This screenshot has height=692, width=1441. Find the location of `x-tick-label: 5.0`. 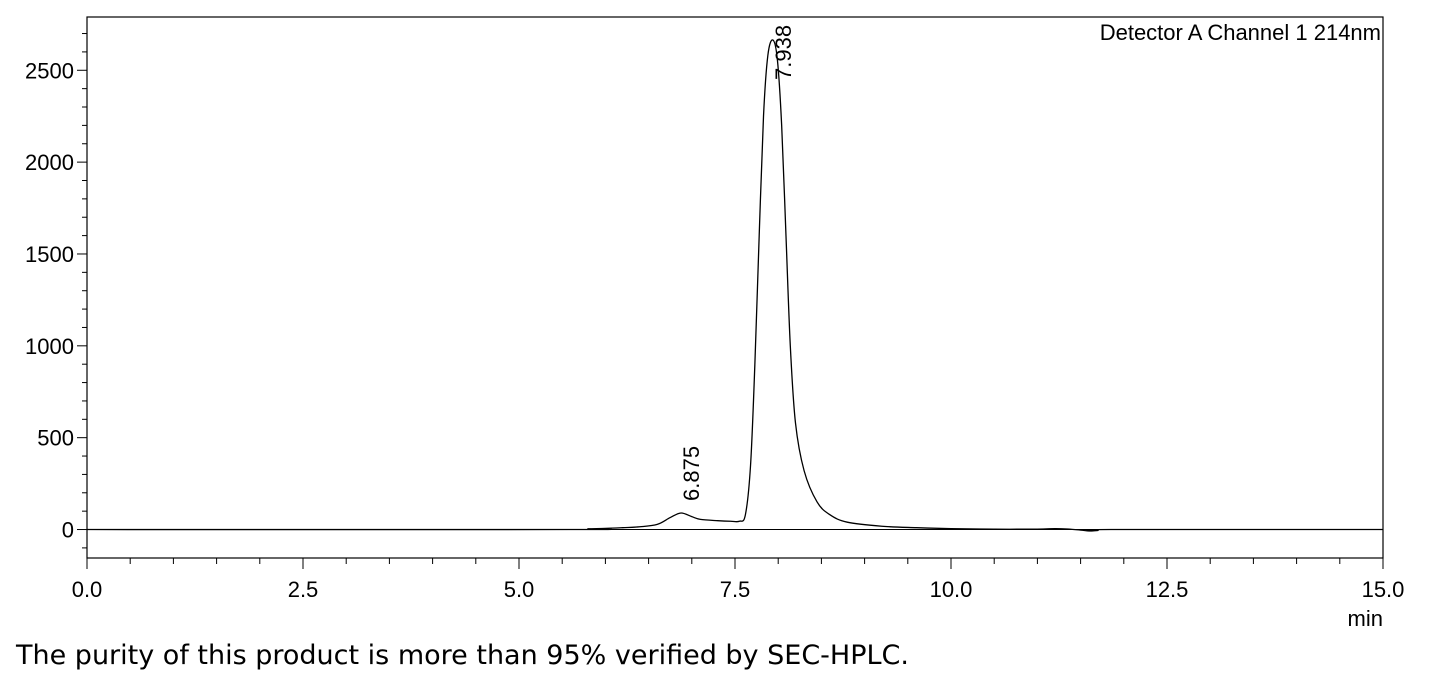

x-tick-label: 5.0 is located at coordinates (519, 589).